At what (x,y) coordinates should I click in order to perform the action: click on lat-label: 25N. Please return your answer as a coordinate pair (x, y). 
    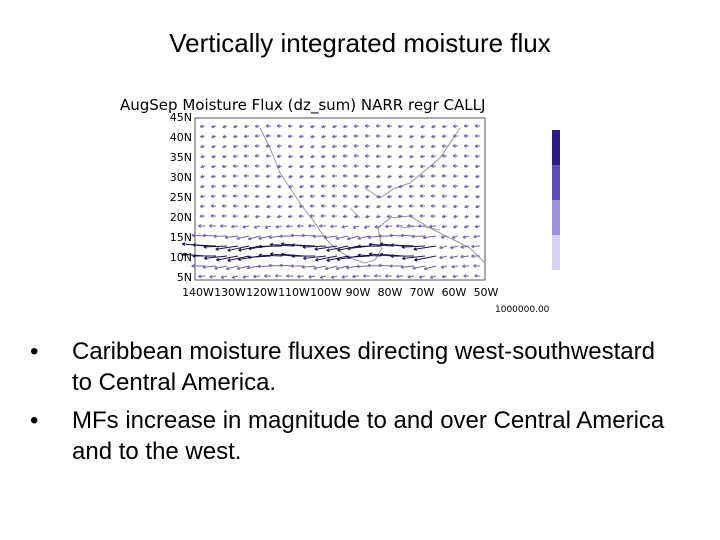
    Looking at the image, I should click on (181, 197).